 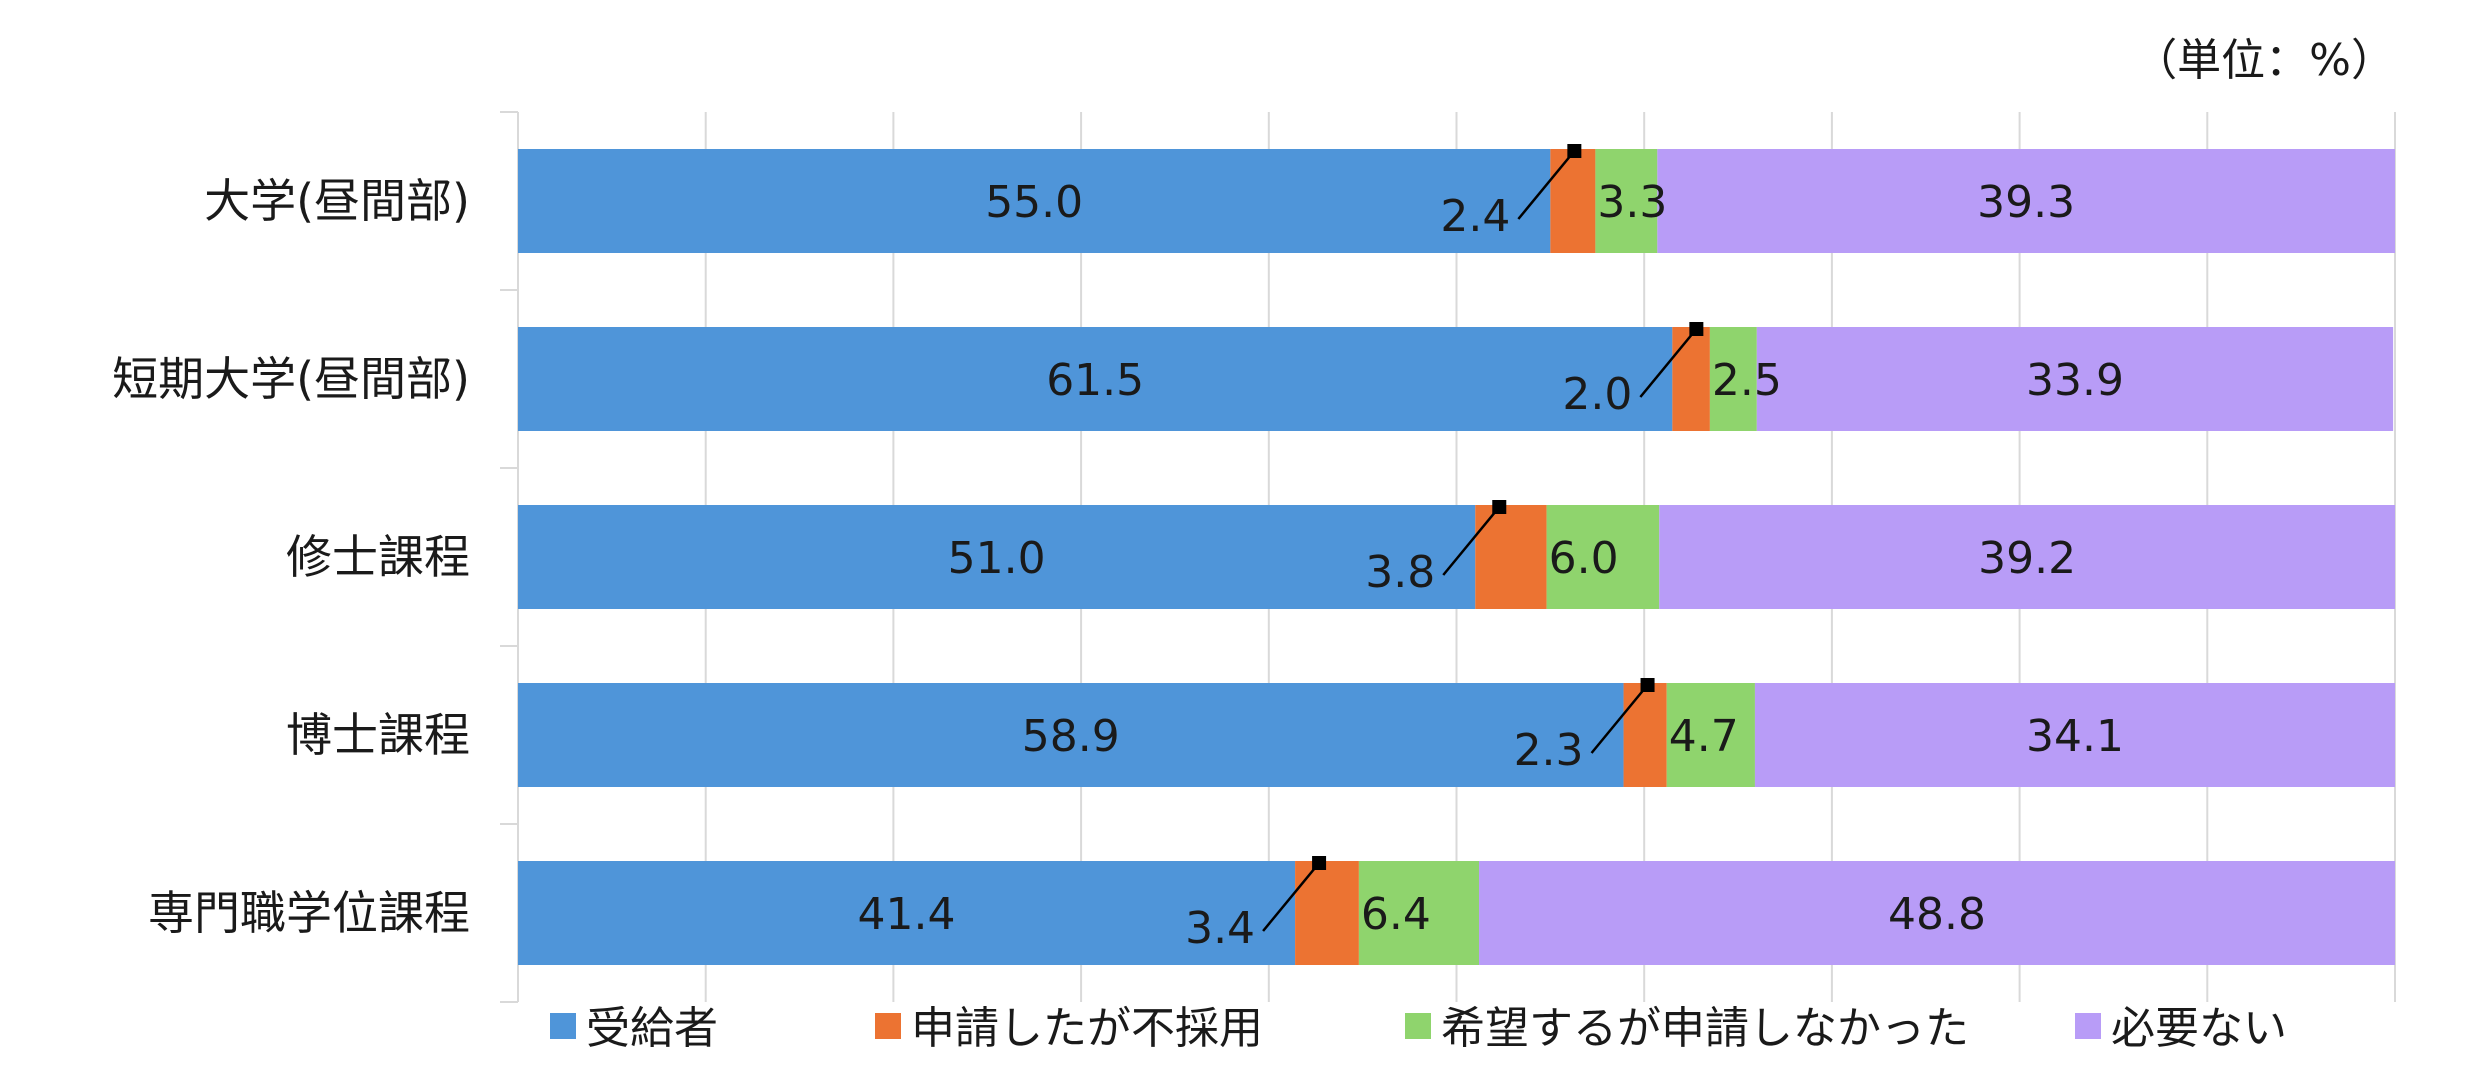 What do you see at coordinates (378, 557) in the screenshot?
I see `category-label: 修士課程` at bounding box center [378, 557].